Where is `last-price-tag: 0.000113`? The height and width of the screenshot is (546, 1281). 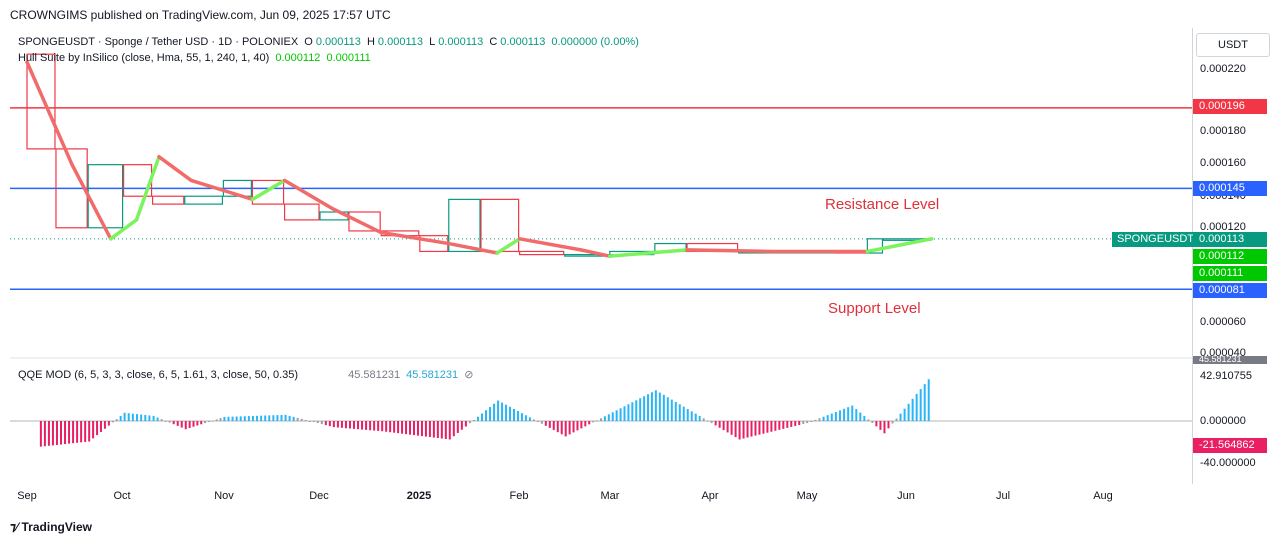 last-price-tag: 0.000113 is located at coordinates (1230, 239).